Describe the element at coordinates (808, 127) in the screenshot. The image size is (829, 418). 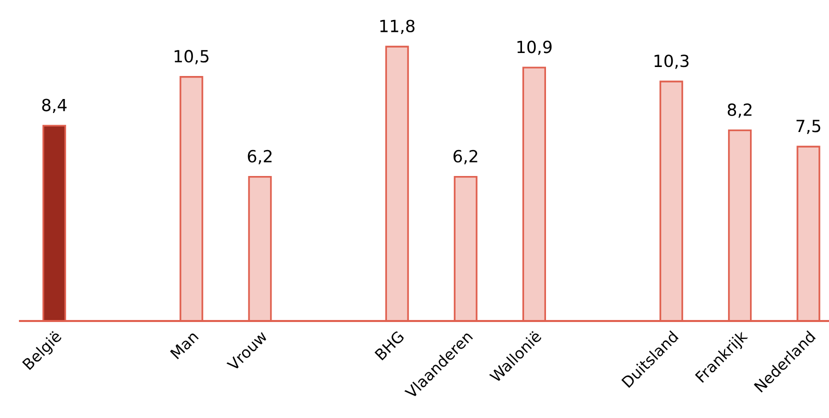
I see `data-label: 7,5` at that location.